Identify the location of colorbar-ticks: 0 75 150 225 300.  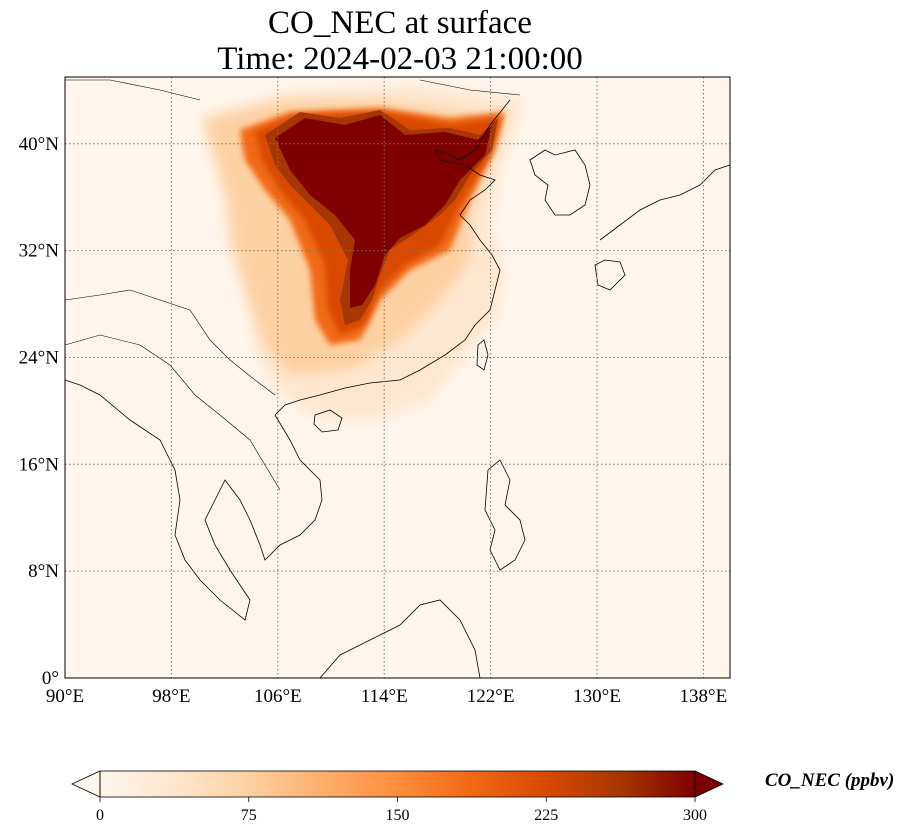
(401, 810).